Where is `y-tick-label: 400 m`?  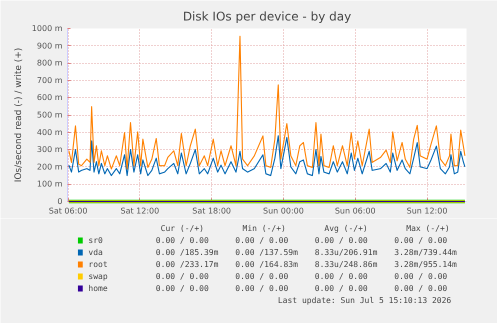
y-tick-label: 400 m is located at coordinates (49, 132).